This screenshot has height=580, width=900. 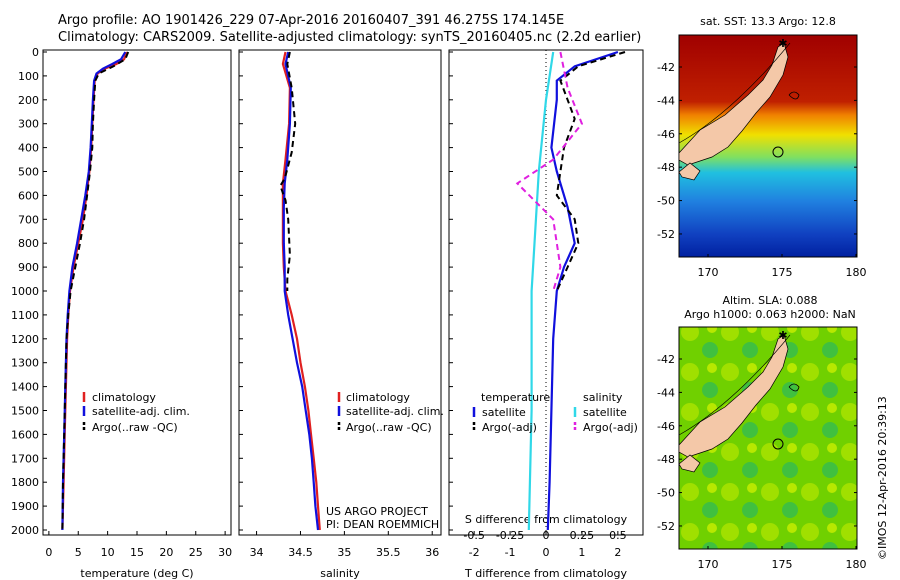 What do you see at coordinates (546, 519) in the screenshot?
I see `s-axis-label: S difference from climatology` at bounding box center [546, 519].